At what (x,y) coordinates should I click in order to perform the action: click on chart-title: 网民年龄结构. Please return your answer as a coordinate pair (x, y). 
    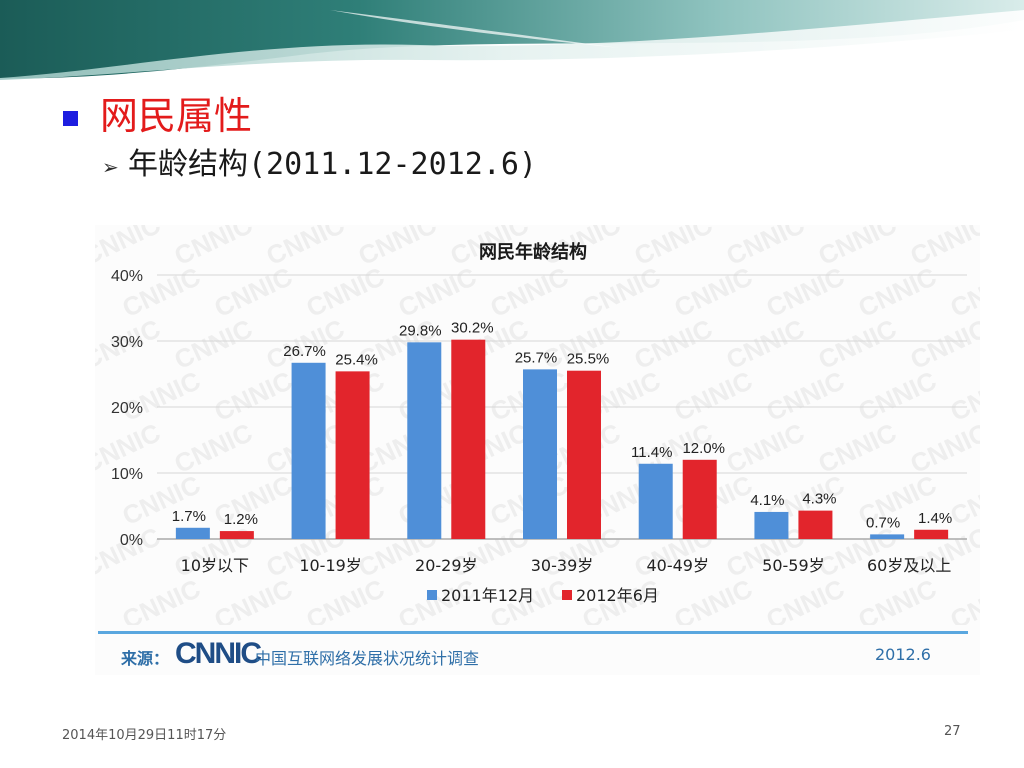
    Looking at the image, I should click on (533, 252).